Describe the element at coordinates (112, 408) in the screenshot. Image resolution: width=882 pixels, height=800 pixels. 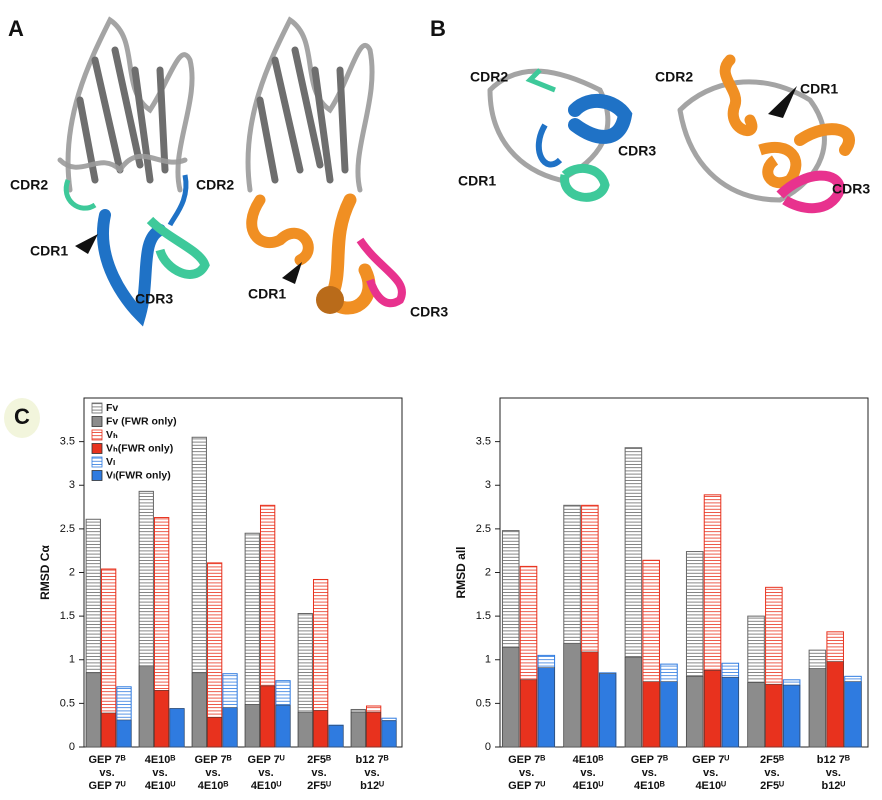
I see `legend-label: Fv` at that location.